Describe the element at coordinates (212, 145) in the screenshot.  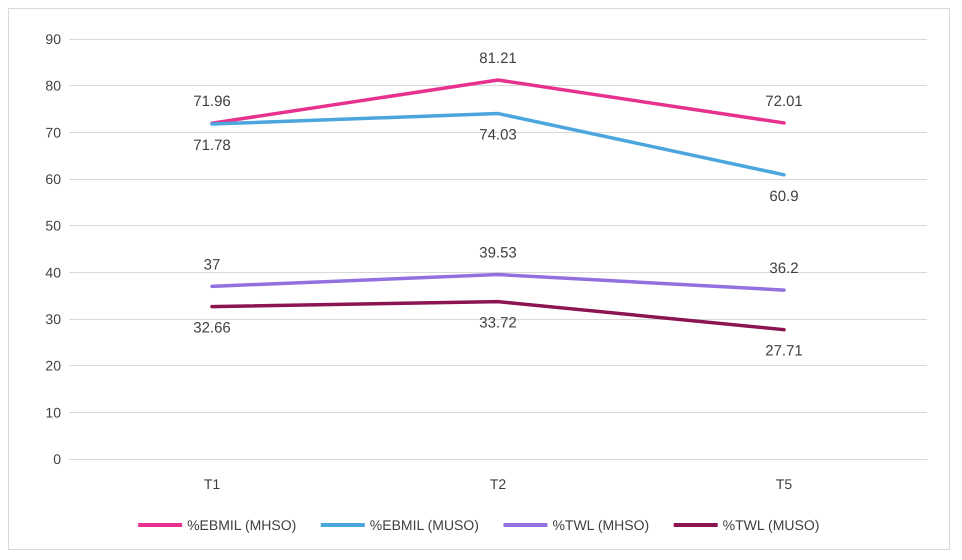
I see `data-label: 71.78` at that location.